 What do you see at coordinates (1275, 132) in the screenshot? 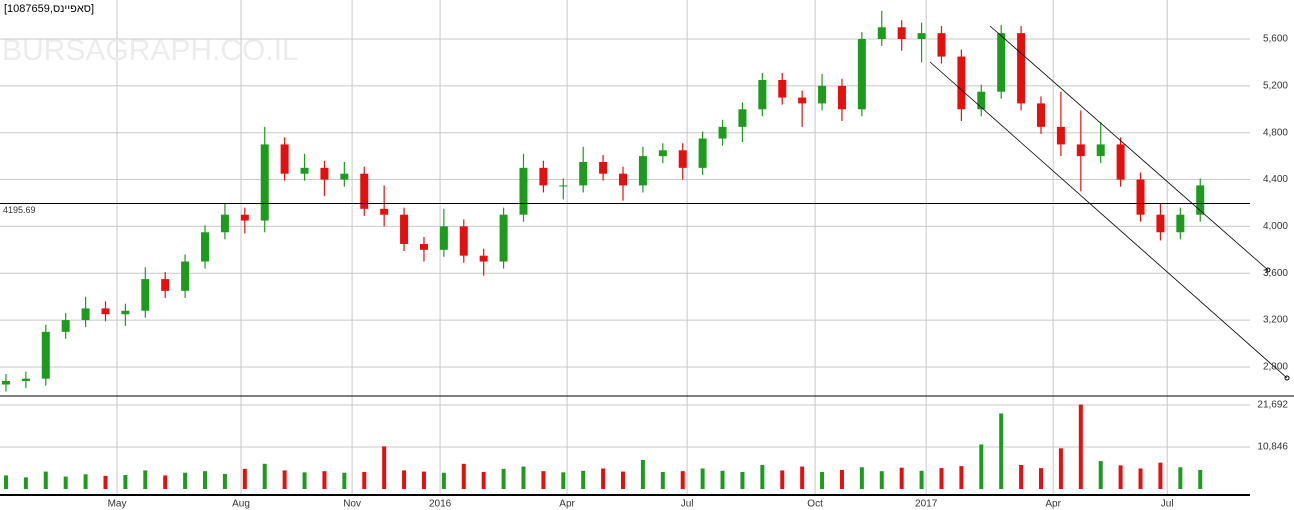
I see `y-tick-label: 4,800` at bounding box center [1275, 132].